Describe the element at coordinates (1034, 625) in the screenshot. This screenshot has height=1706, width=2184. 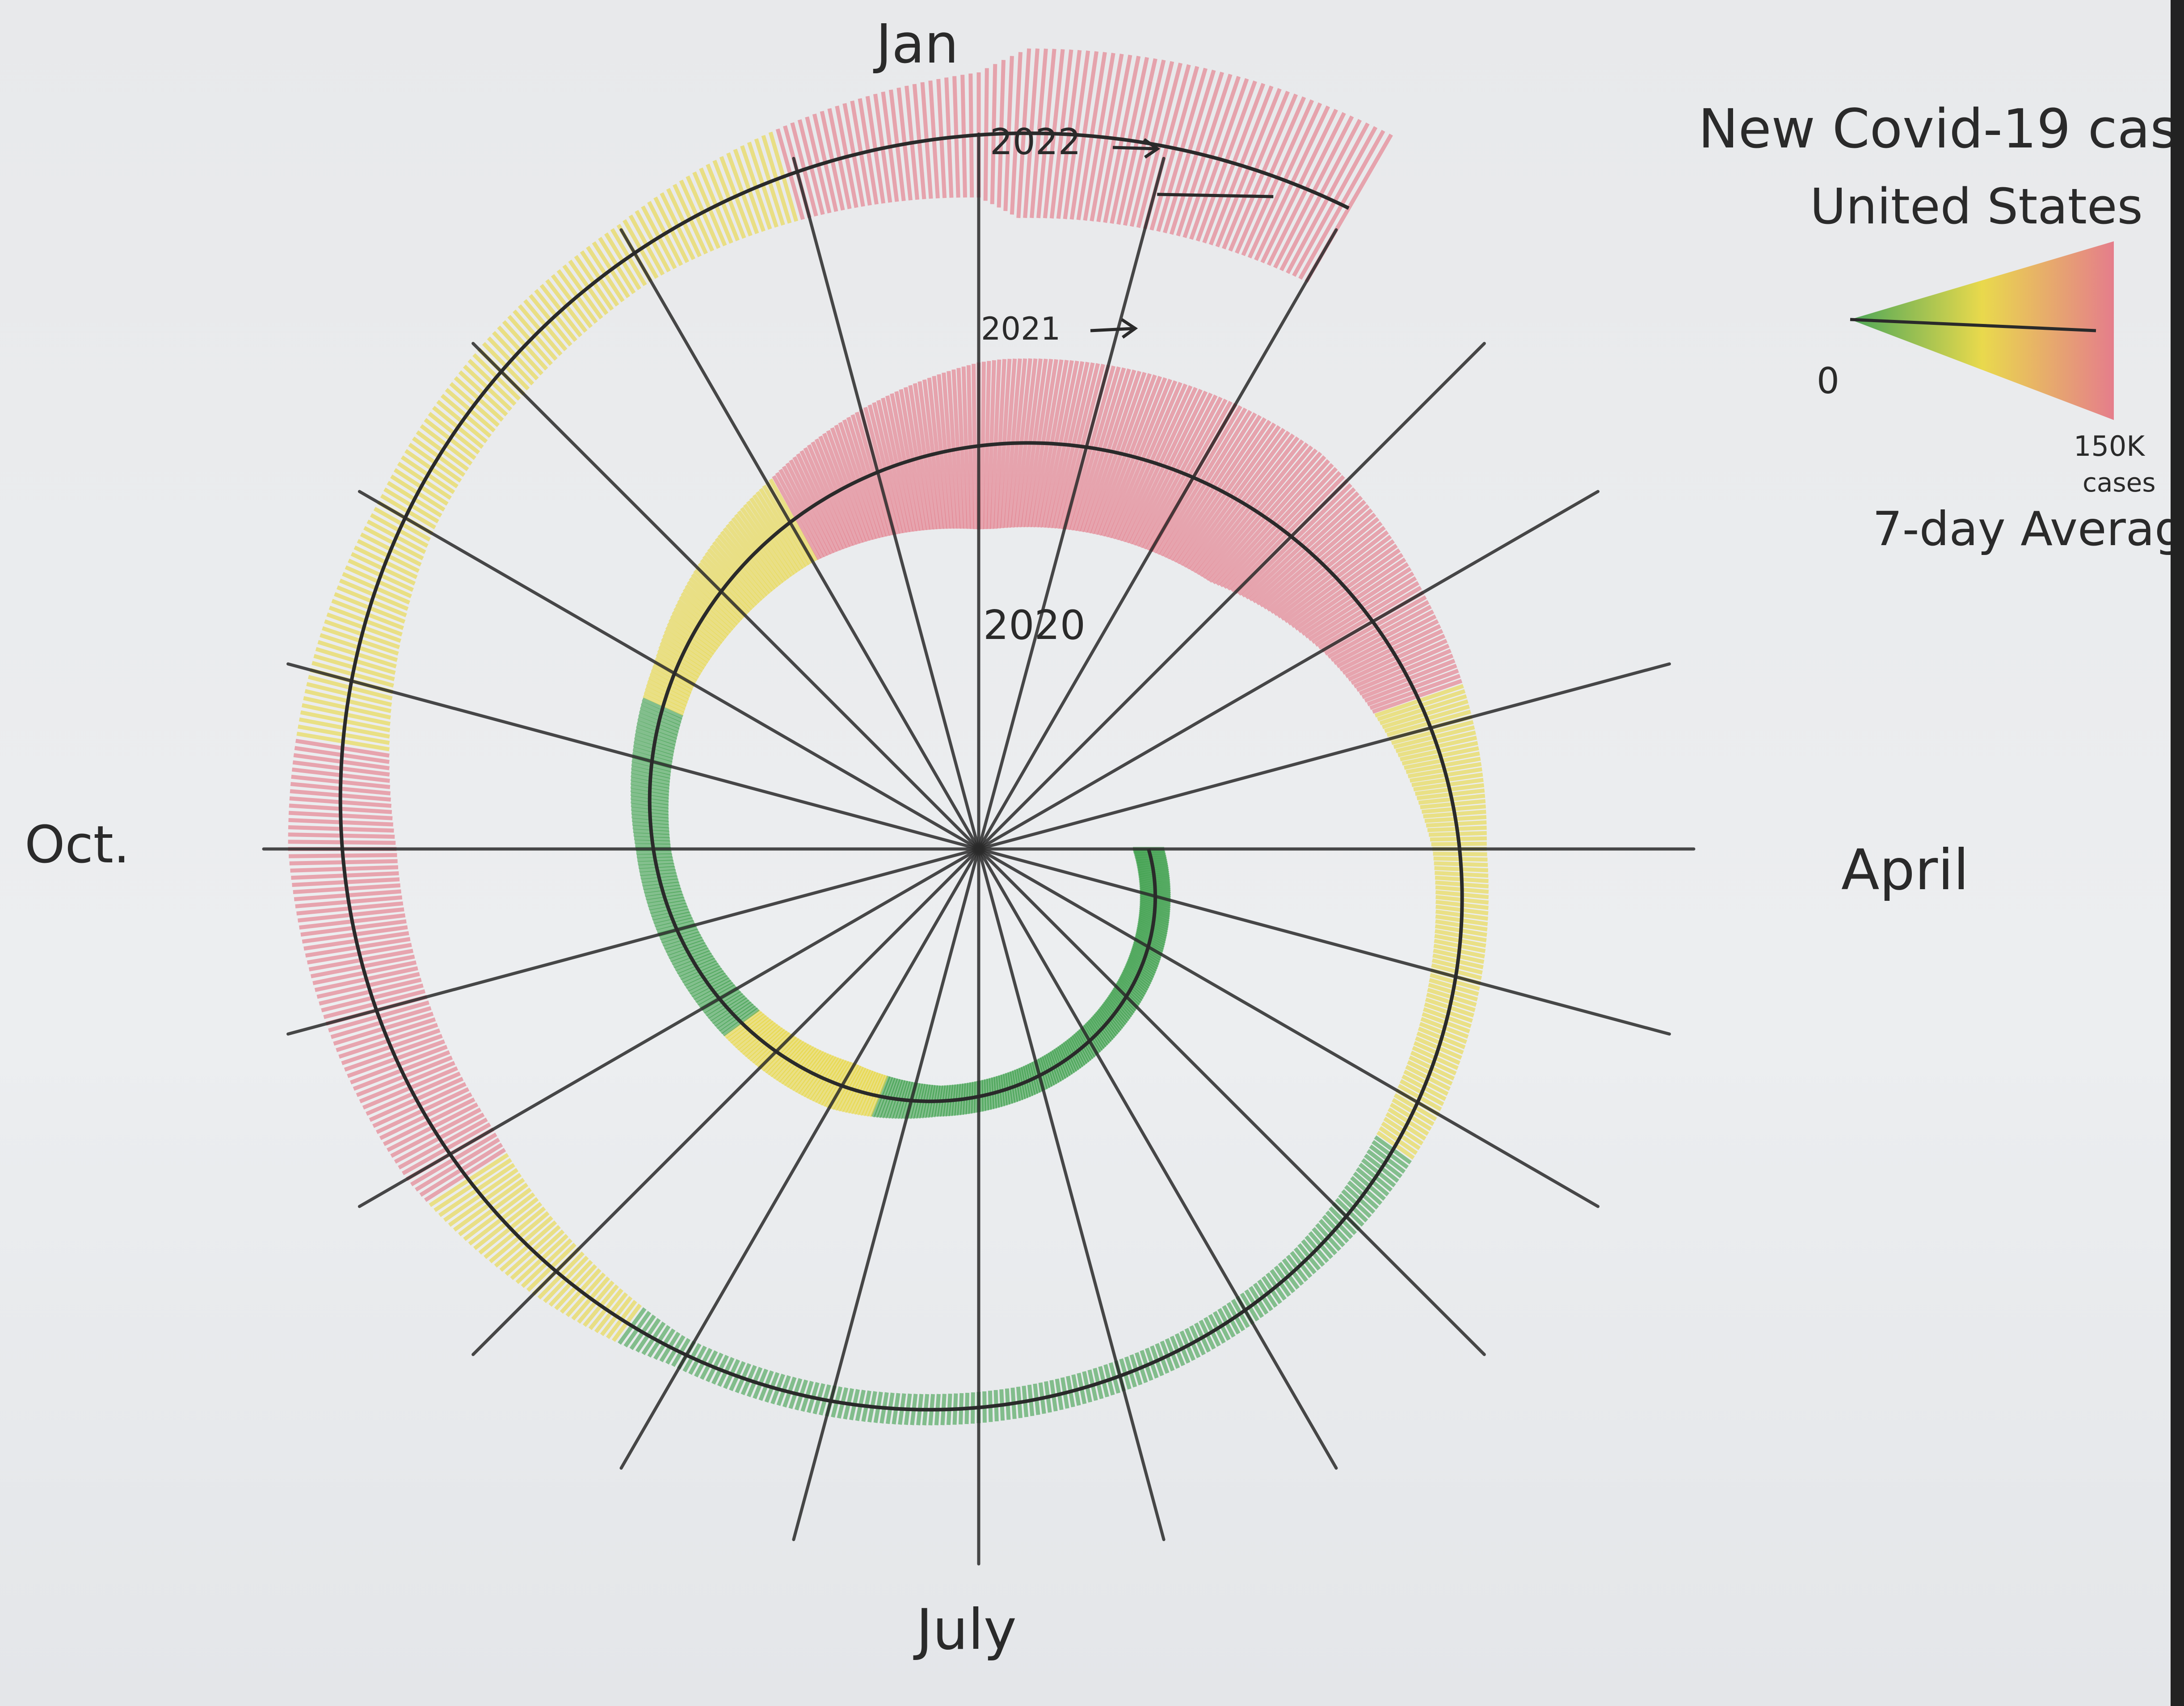
I see `year-label-2020: 2020` at that location.